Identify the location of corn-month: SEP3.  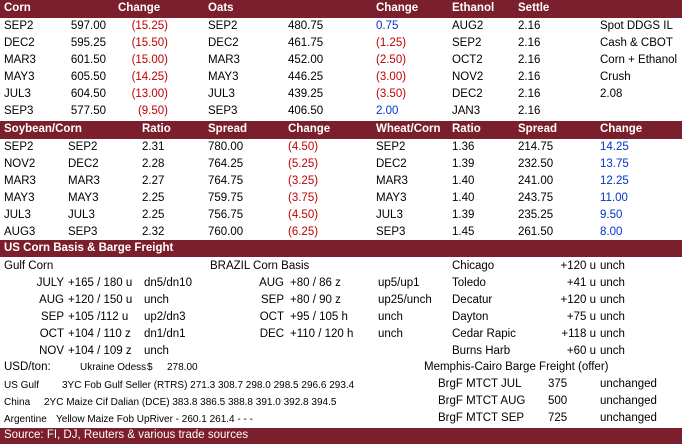
(19, 111).